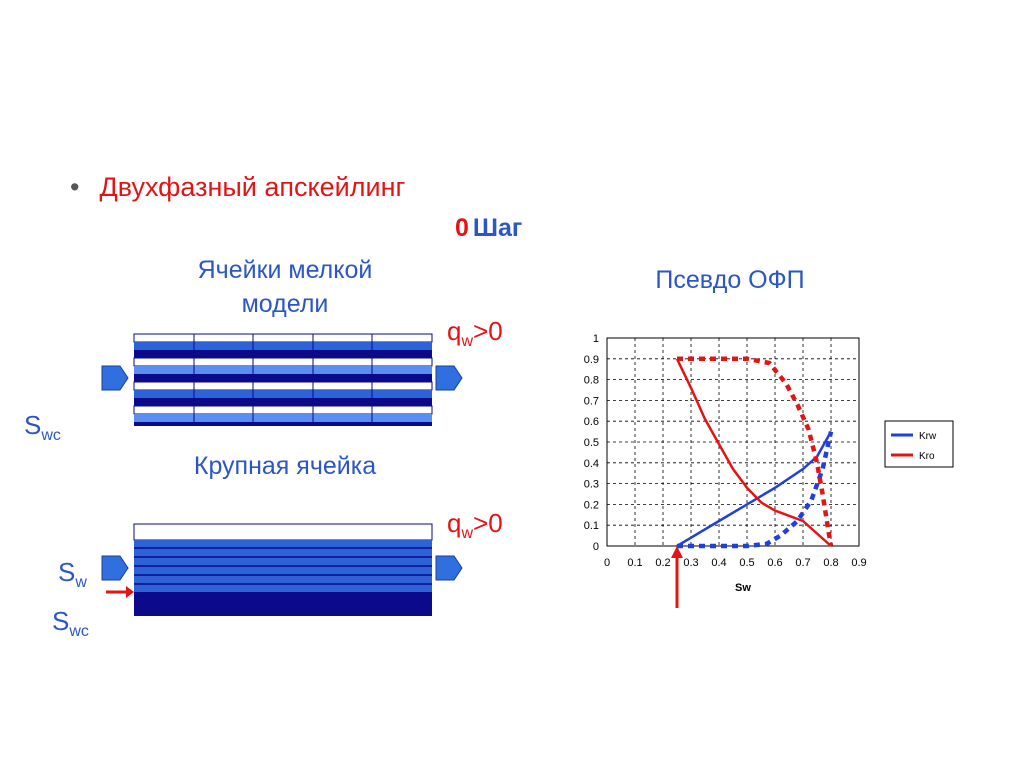  I want to click on coarse-cell-caption: Крупная ячейка, so click(285, 466).